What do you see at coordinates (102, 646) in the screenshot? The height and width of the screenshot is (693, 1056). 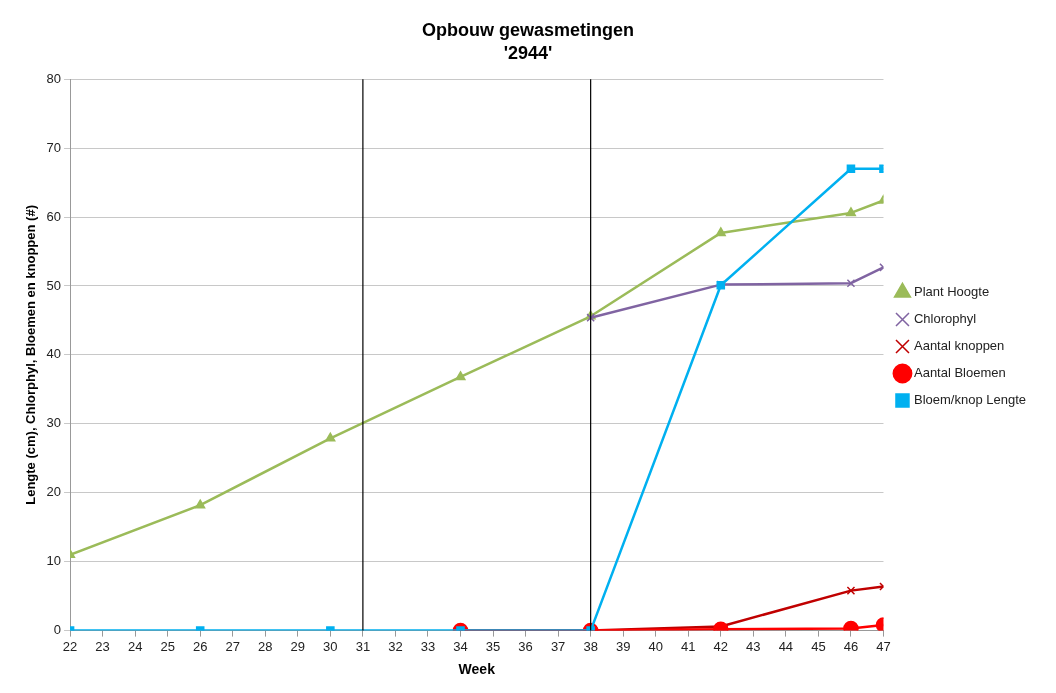 I see `x-tick-label: 23` at bounding box center [102, 646].